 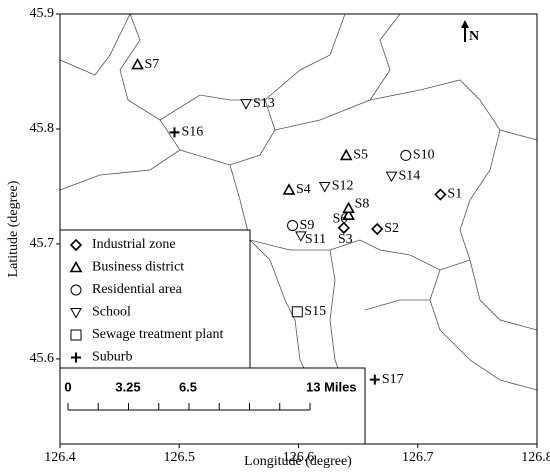 I want to click on point-label: S7, so click(x=152, y=64).